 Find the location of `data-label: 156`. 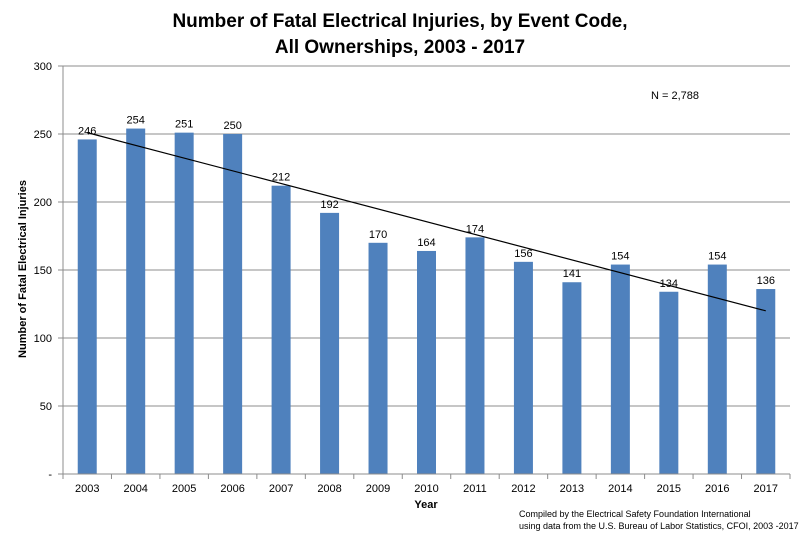

data-label: 156 is located at coordinates (523, 254).